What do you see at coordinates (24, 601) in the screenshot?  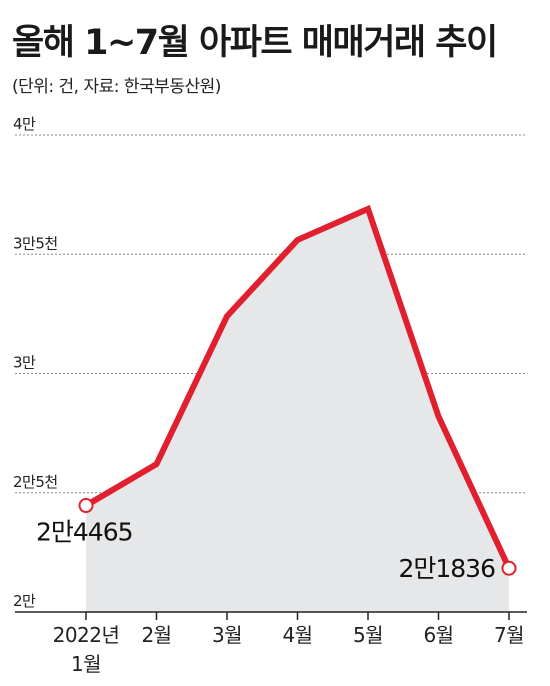 I see `y-tick-label: 2만` at bounding box center [24, 601].